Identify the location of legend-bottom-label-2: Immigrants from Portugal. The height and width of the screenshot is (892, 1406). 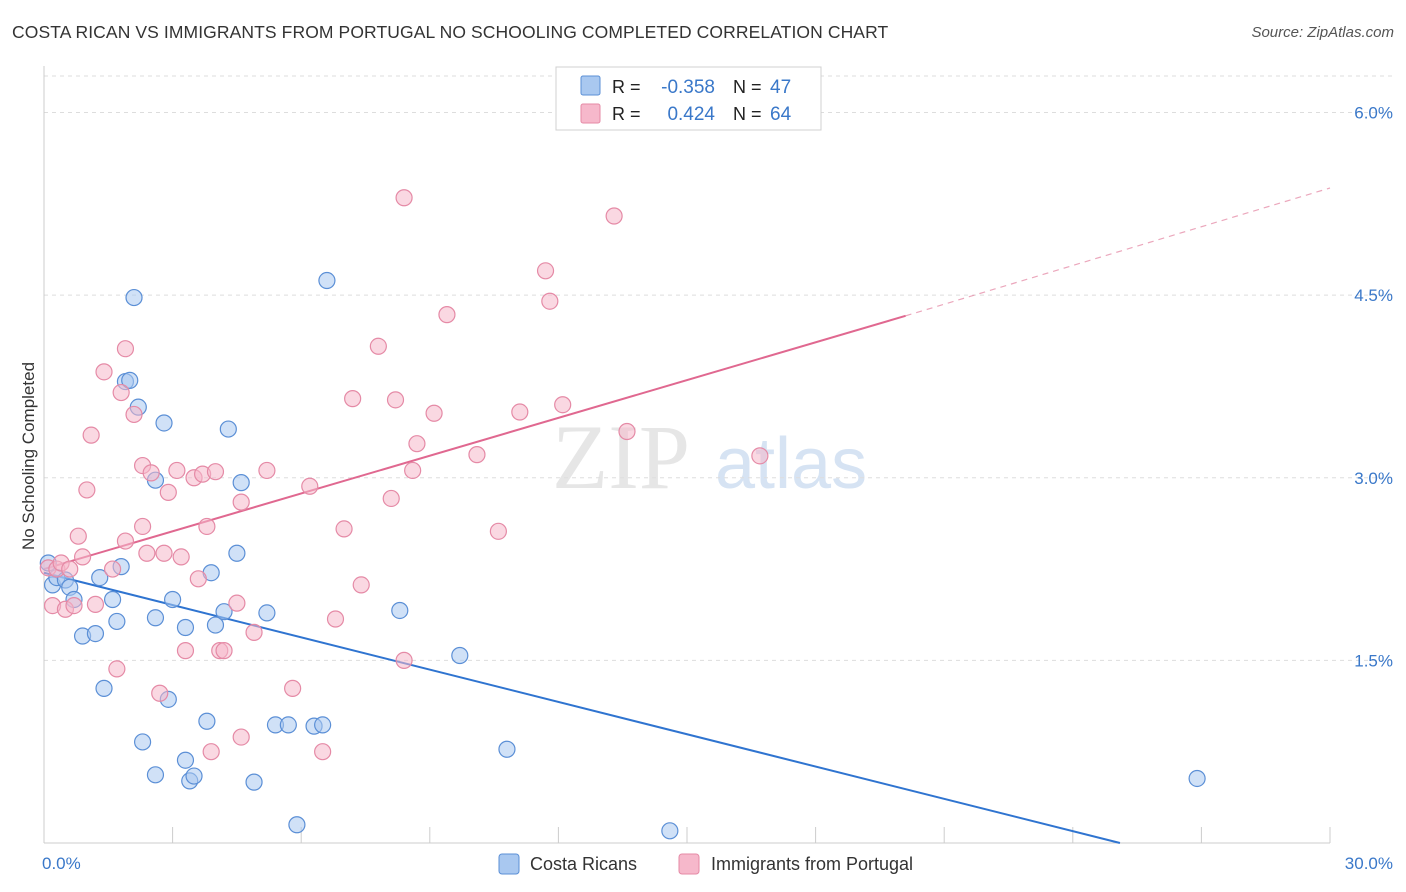
(812, 864).